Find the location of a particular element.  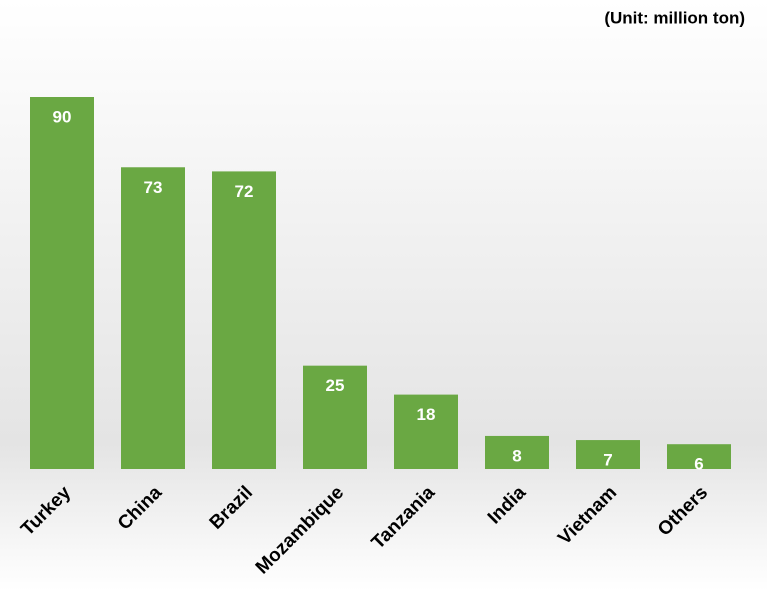

value-label: 6 is located at coordinates (698, 464).